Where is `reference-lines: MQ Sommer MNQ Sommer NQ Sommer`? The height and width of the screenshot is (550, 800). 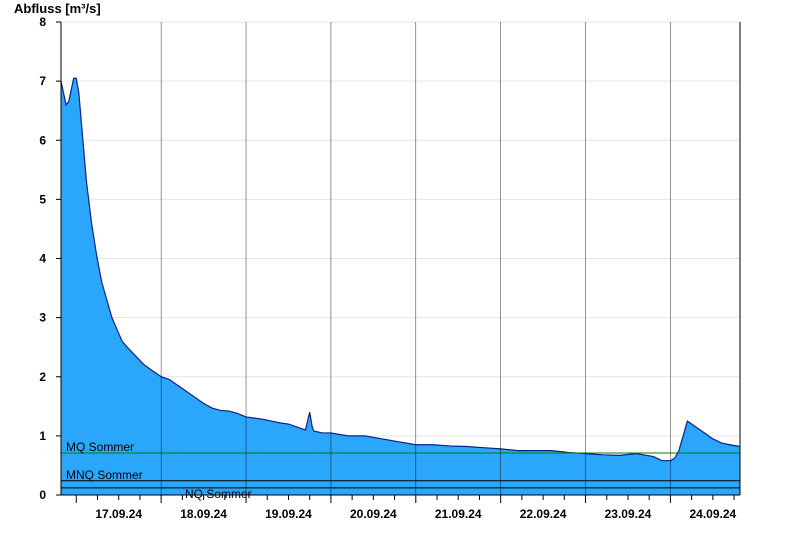 reference-lines: MQ Sommer MNQ Sommer NQ Sommer is located at coordinates (400, 470).